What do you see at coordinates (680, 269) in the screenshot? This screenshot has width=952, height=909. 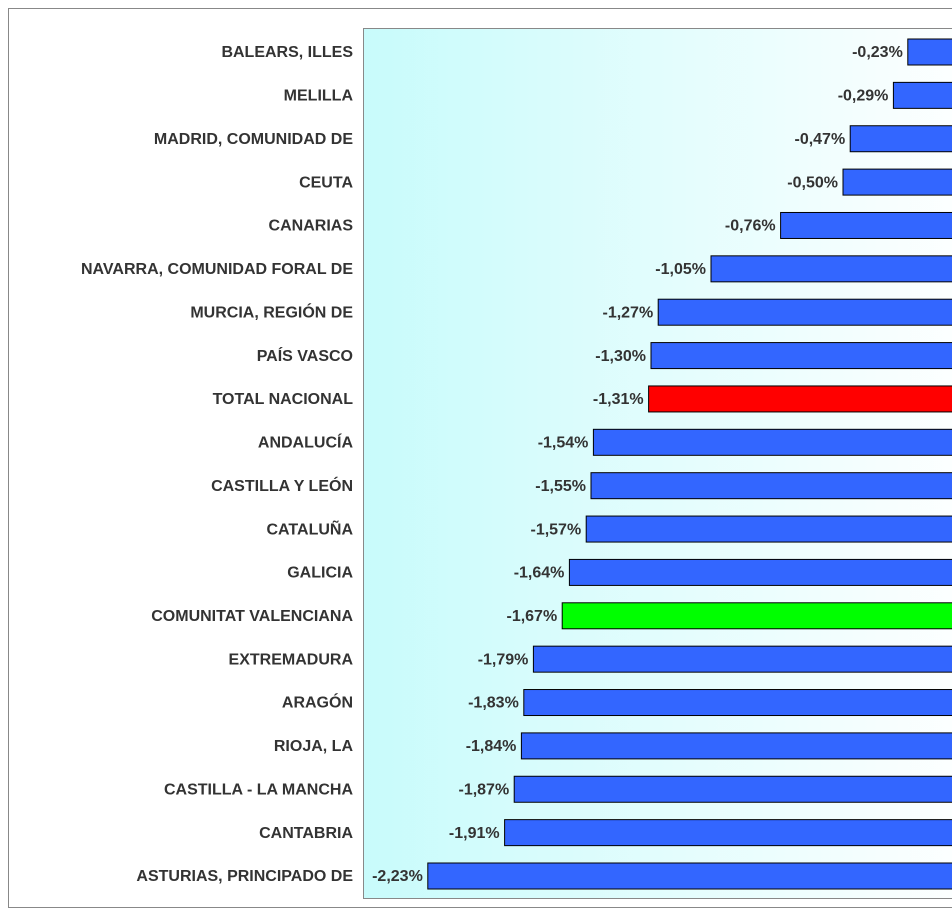 I see `value-label: -1,05%` at bounding box center [680, 269].